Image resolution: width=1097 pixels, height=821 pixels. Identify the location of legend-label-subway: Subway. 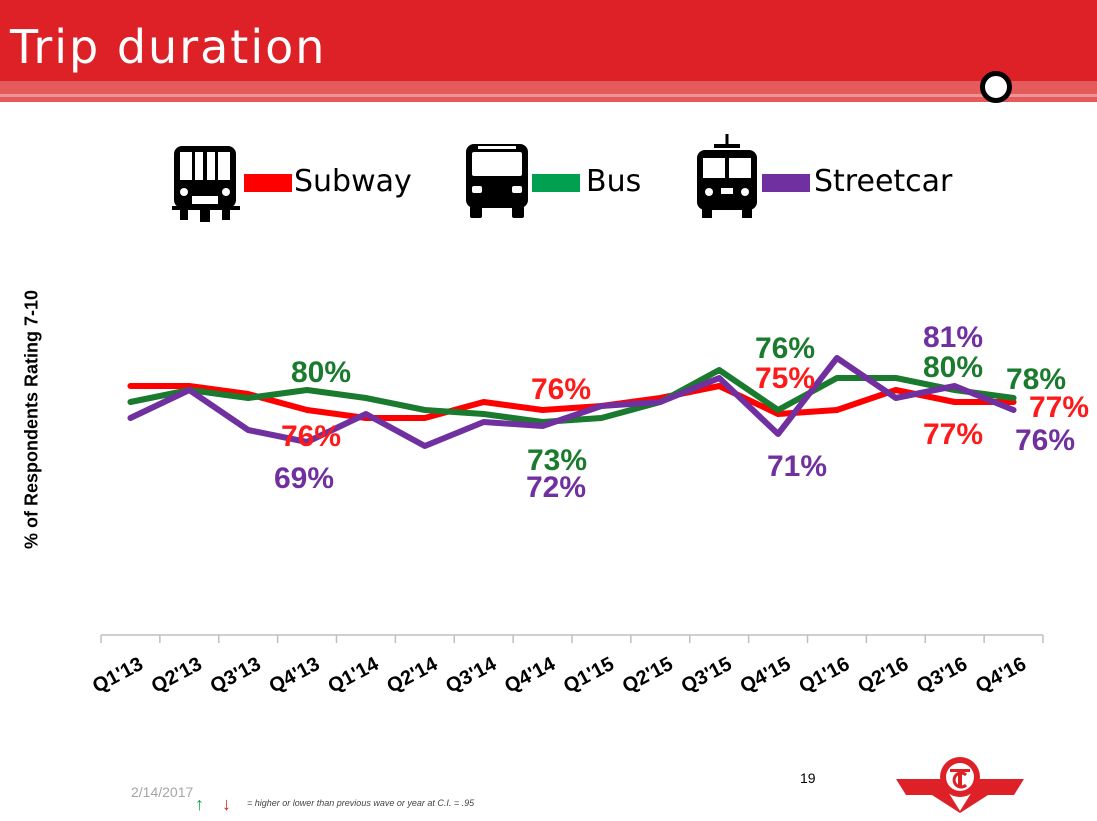
(353, 181).